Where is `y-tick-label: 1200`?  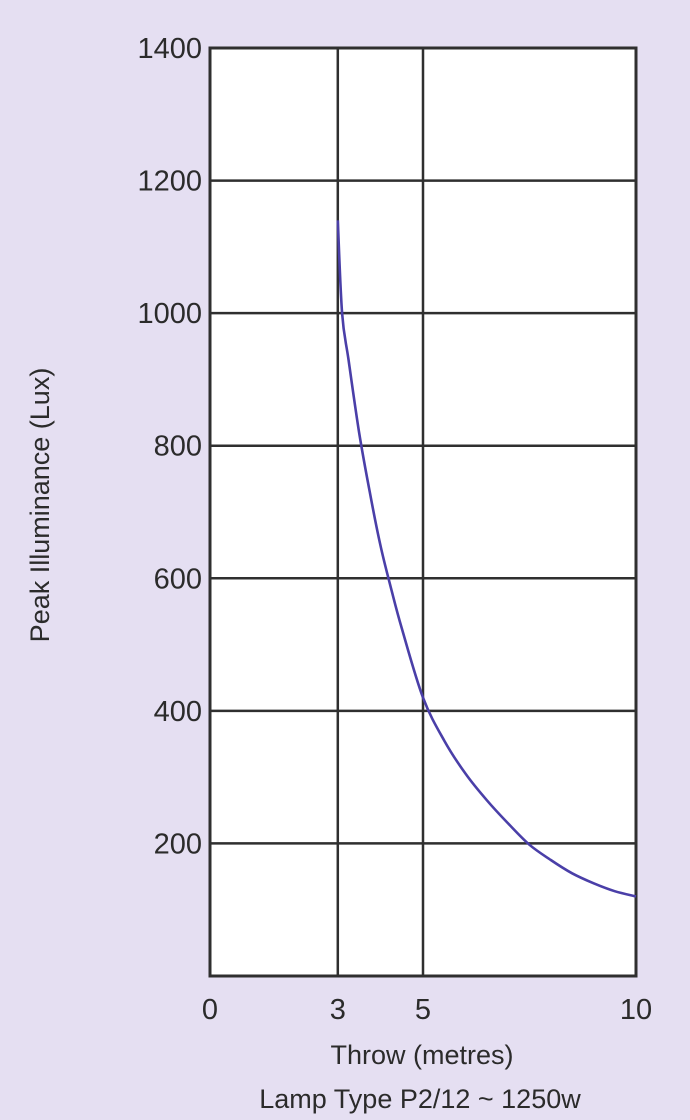
y-tick-label: 1200 is located at coordinates (169, 182).